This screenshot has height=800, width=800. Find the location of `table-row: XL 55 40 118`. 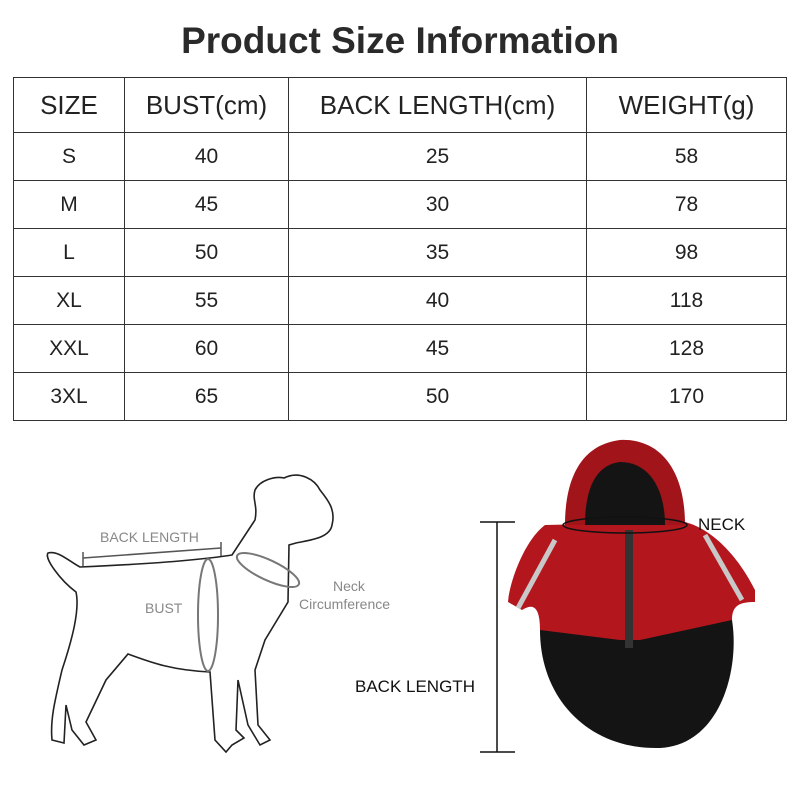

table-row: XL 55 40 118 is located at coordinates (400, 300).